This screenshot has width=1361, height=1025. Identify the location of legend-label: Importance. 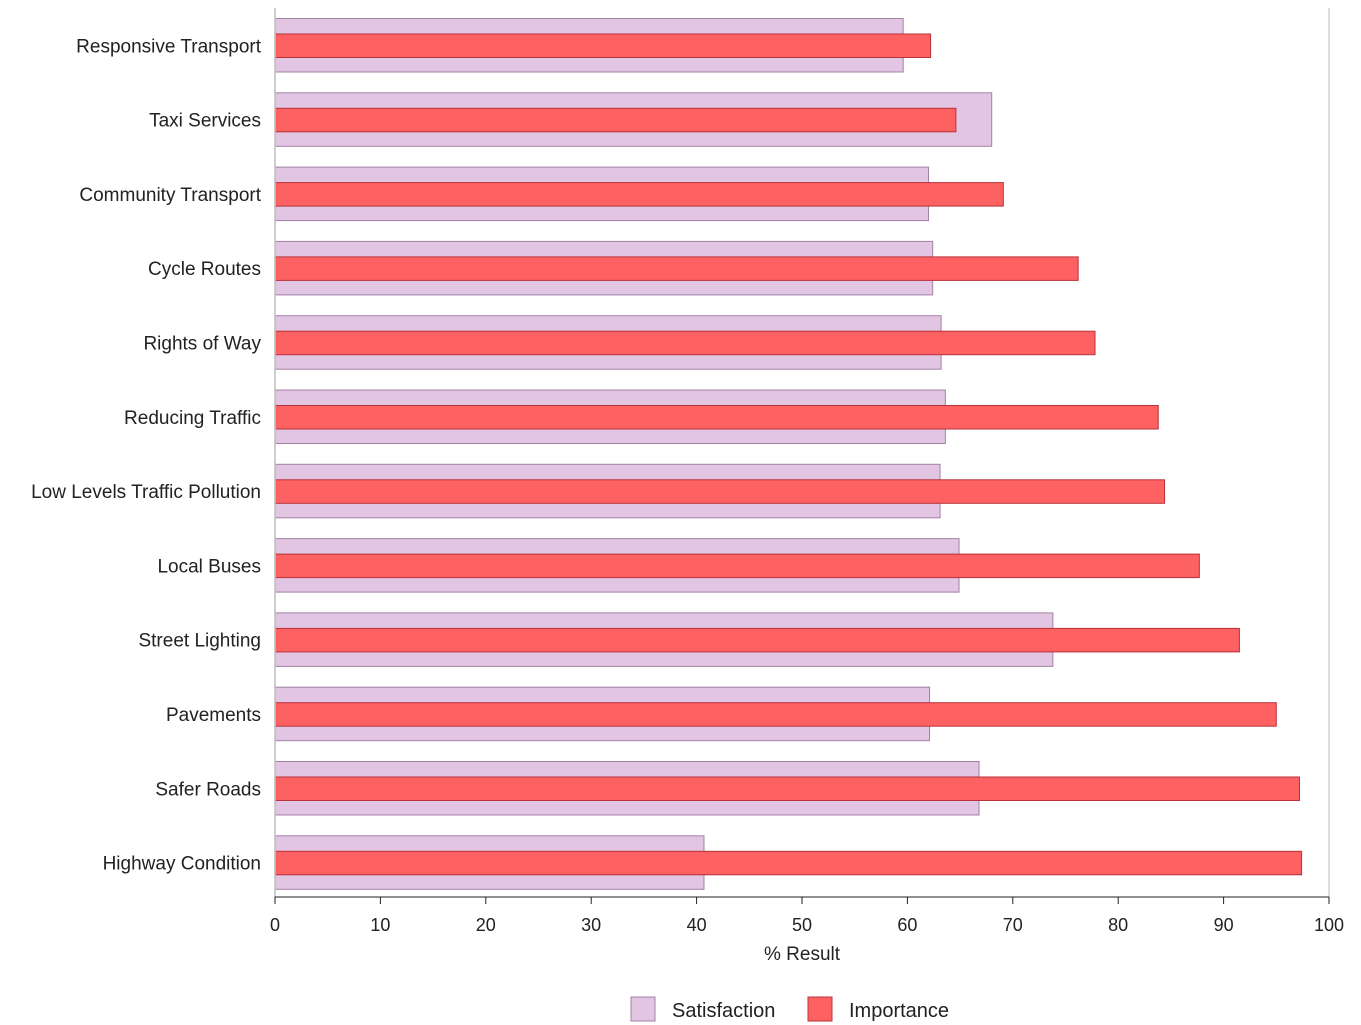
(899, 1011).